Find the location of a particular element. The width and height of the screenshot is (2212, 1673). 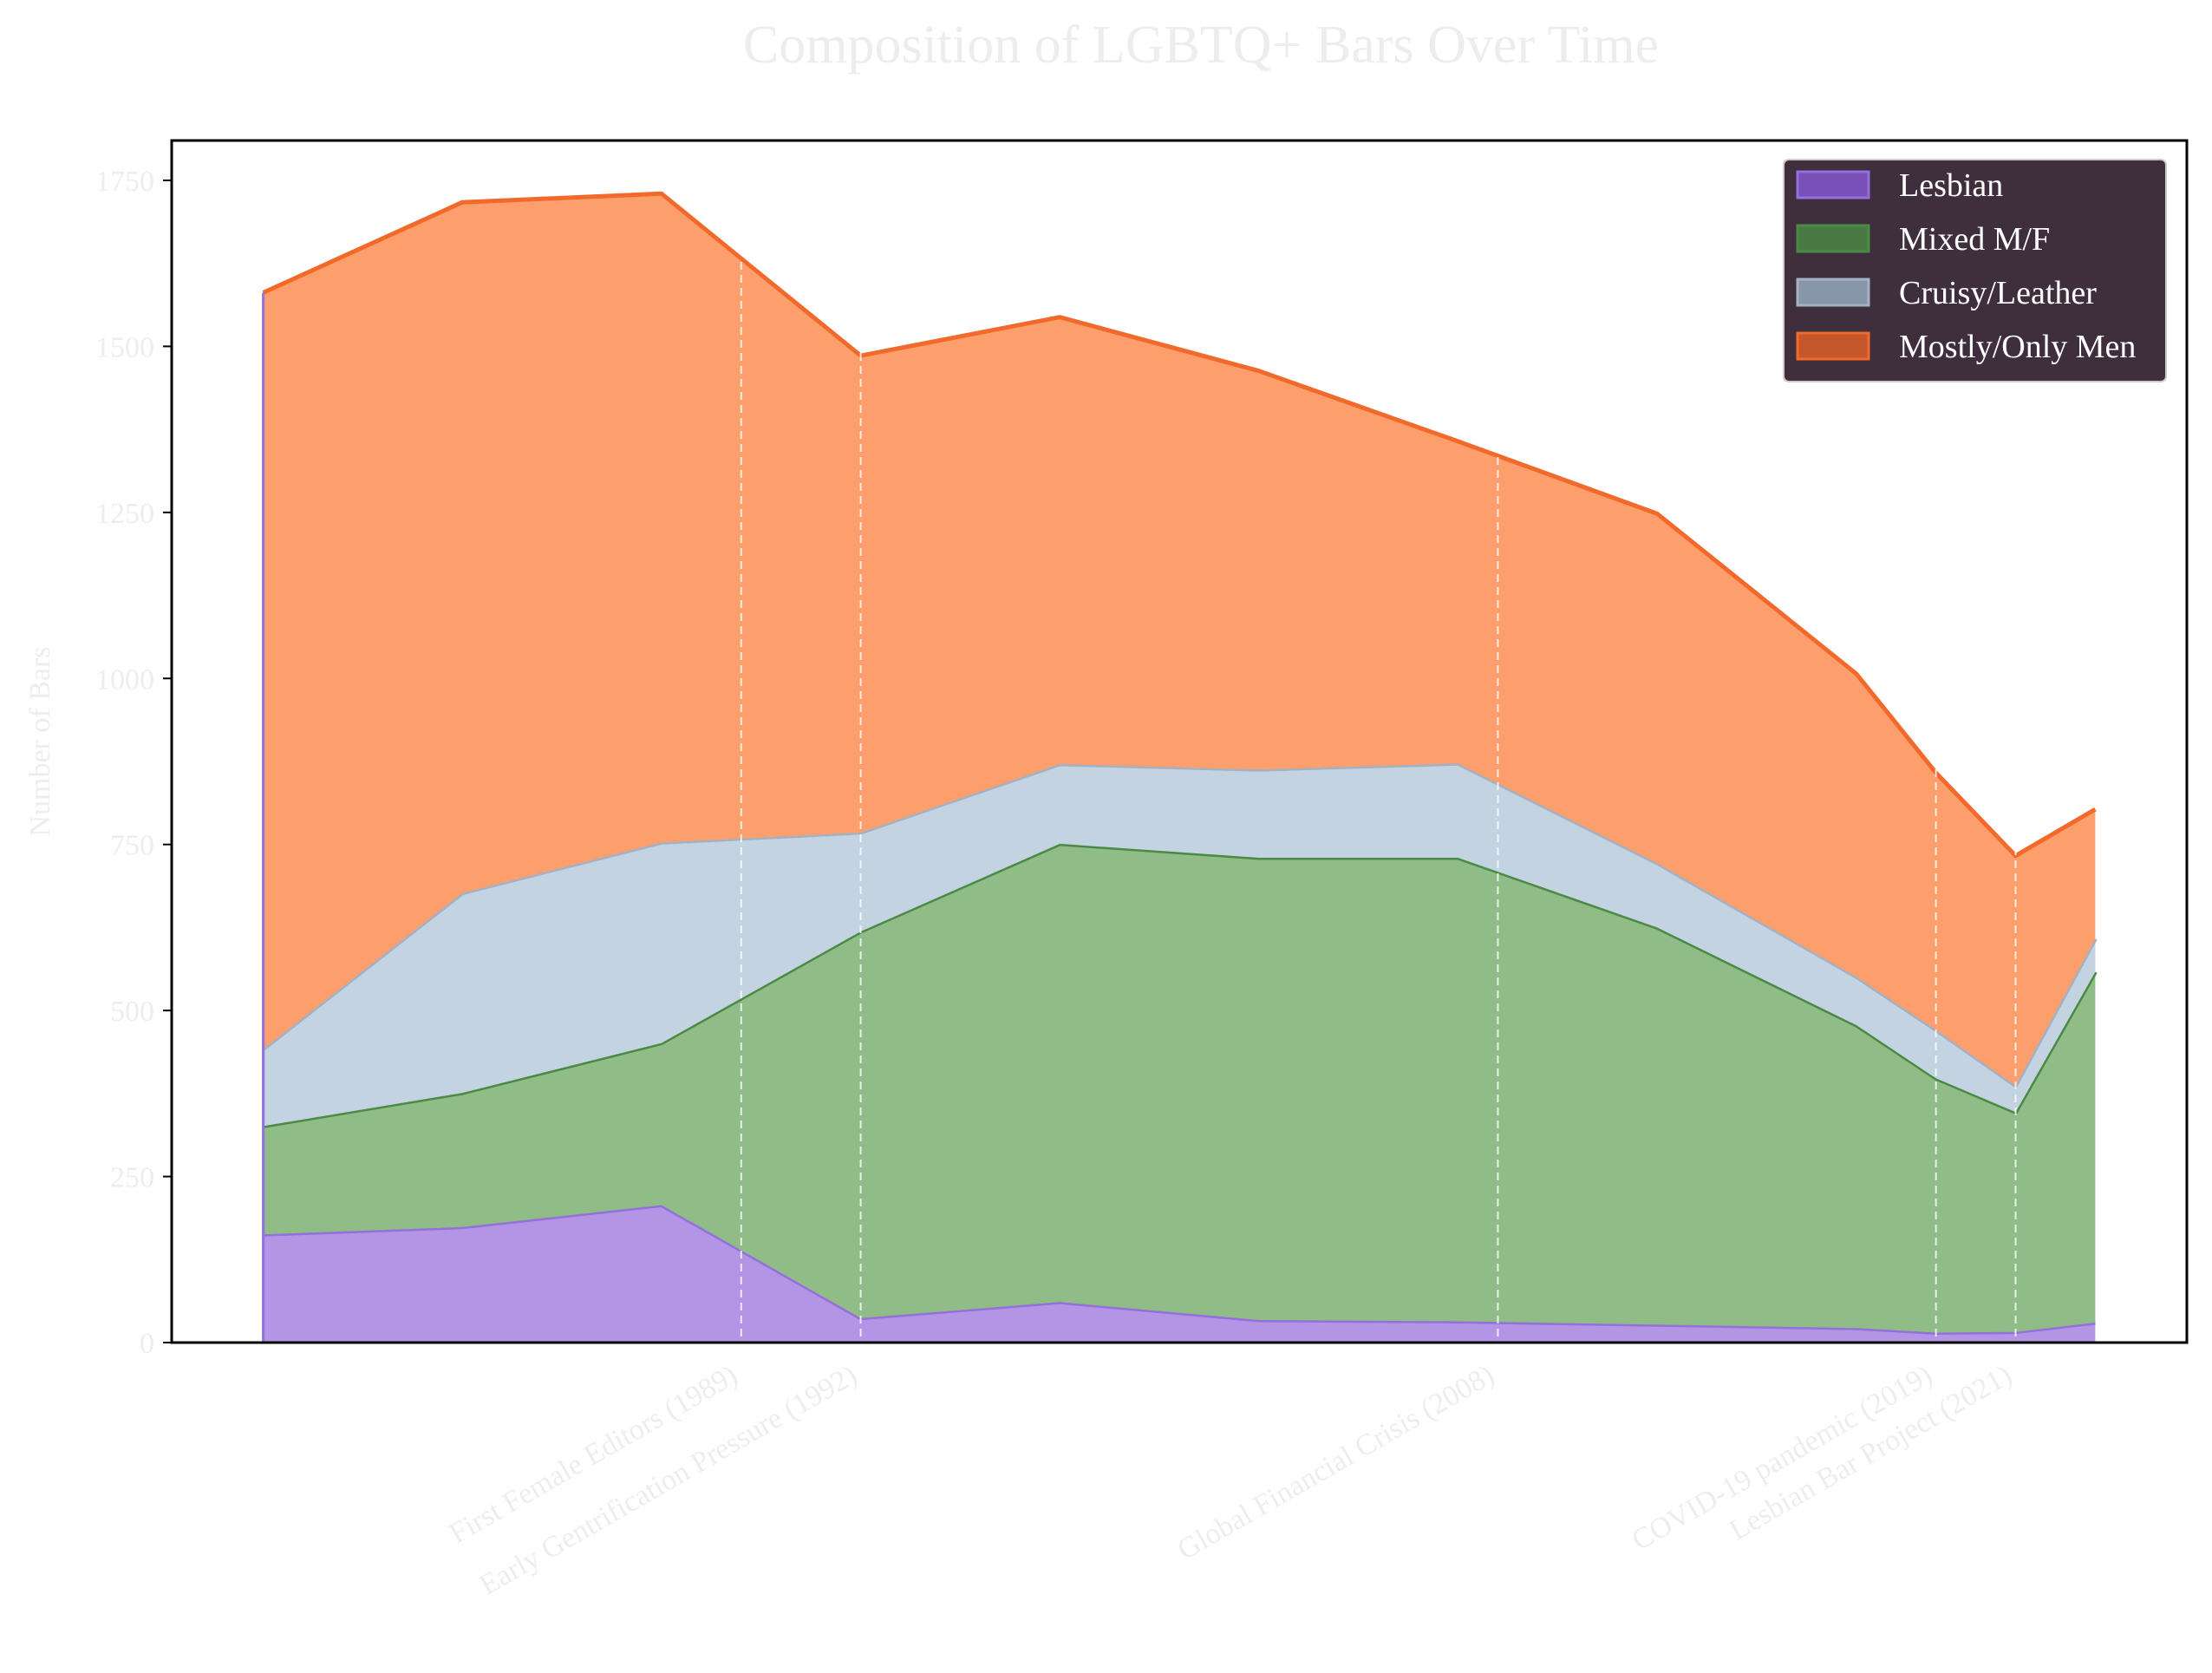

legend-swatch-mixed-m-f is located at coordinates (1833, 239).